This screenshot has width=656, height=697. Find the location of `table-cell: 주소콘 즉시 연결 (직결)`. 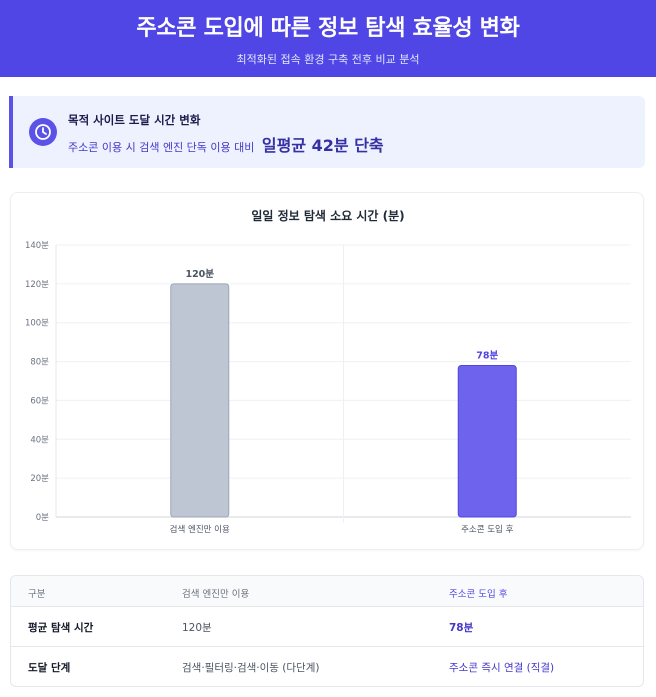

table-cell: 주소콘 즉시 연결 (직결) is located at coordinates (502, 668).